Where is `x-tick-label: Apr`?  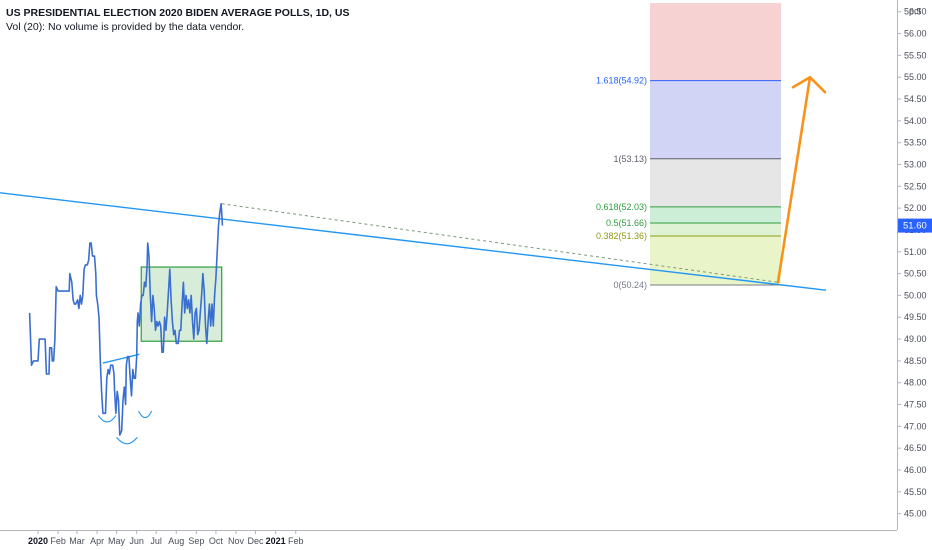
x-tick-label: Apr is located at coordinates (97, 541).